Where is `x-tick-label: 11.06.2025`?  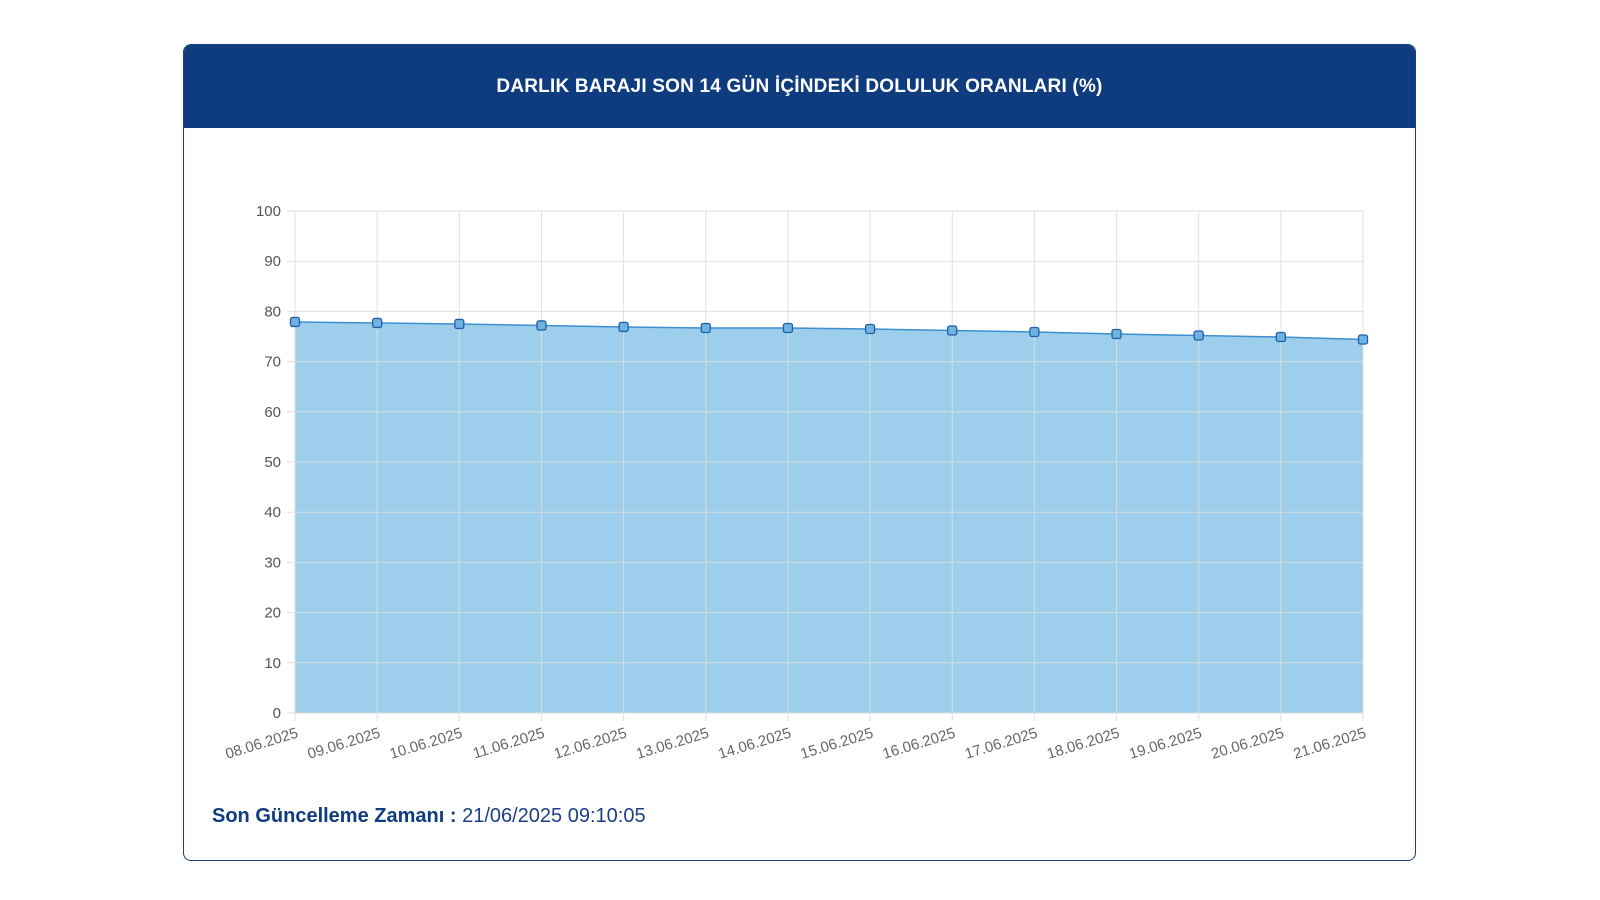 x-tick-label: 11.06.2025 is located at coordinates (509, 744).